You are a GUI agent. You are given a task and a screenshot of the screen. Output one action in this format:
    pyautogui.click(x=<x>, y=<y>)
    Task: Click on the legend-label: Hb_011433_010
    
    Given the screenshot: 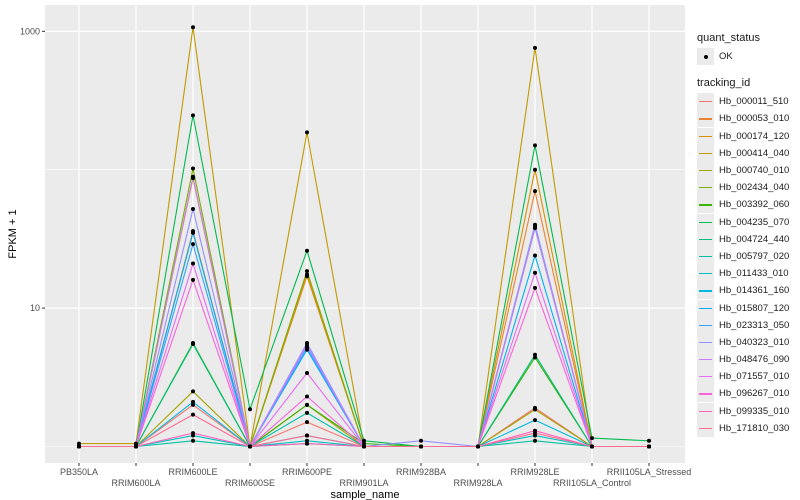 What is the action you would take?
    pyautogui.click(x=754, y=274)
    